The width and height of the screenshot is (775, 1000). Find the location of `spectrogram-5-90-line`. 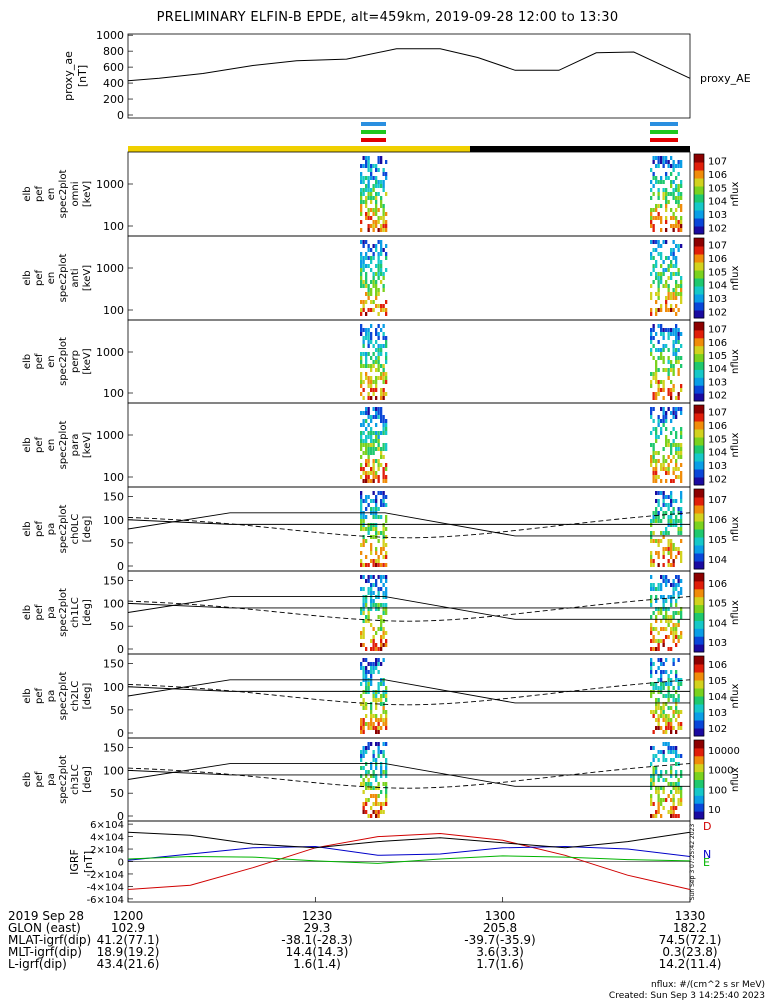

spectrogram-5-90-line is located at coordinates (408, 522).